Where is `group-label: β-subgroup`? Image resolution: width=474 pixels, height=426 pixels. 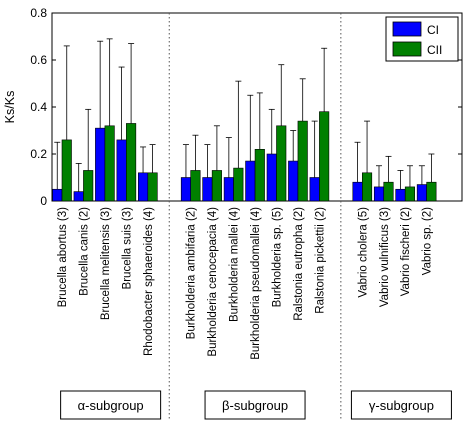 group-label: β-subgroup is located at coordinates (255, 405).